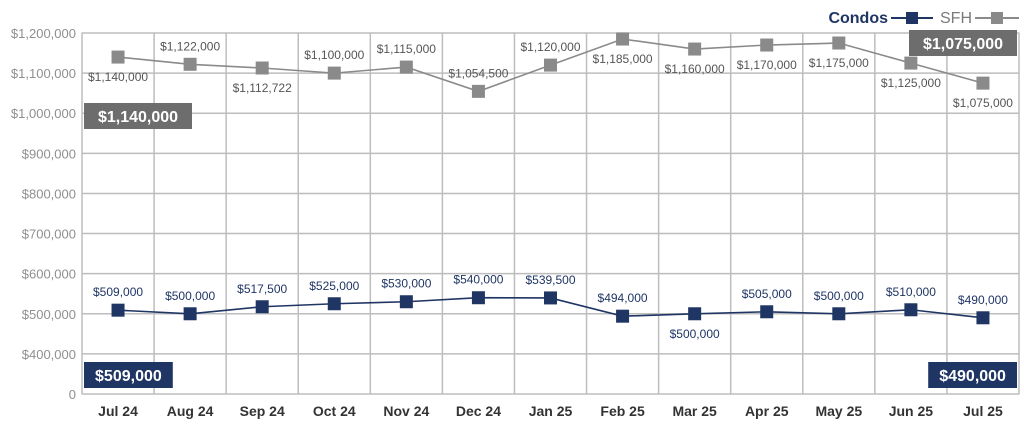  Describe the element at coordinates (406, 411) in the screenshot. I see `x-tick-label: Nov 24` at that location.